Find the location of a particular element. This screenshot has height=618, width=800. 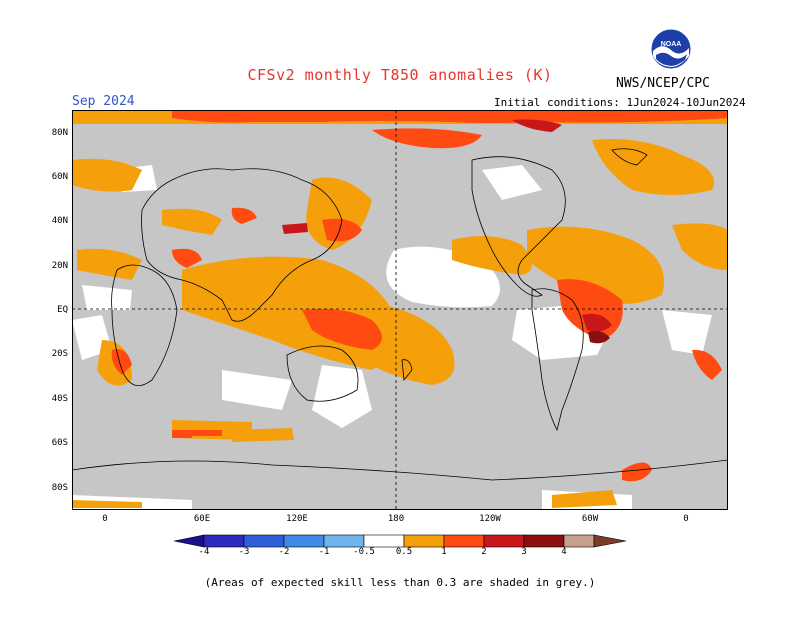

agency-label: NWS/NCEP/CPC is located at coordinates (663, 83).